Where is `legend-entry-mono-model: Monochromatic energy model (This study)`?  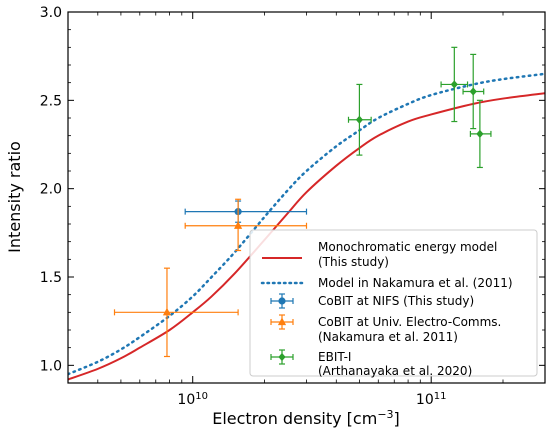
legend-entry-mono-model: Monochromatic energy model (This study) is located at coordinates (379, 254).